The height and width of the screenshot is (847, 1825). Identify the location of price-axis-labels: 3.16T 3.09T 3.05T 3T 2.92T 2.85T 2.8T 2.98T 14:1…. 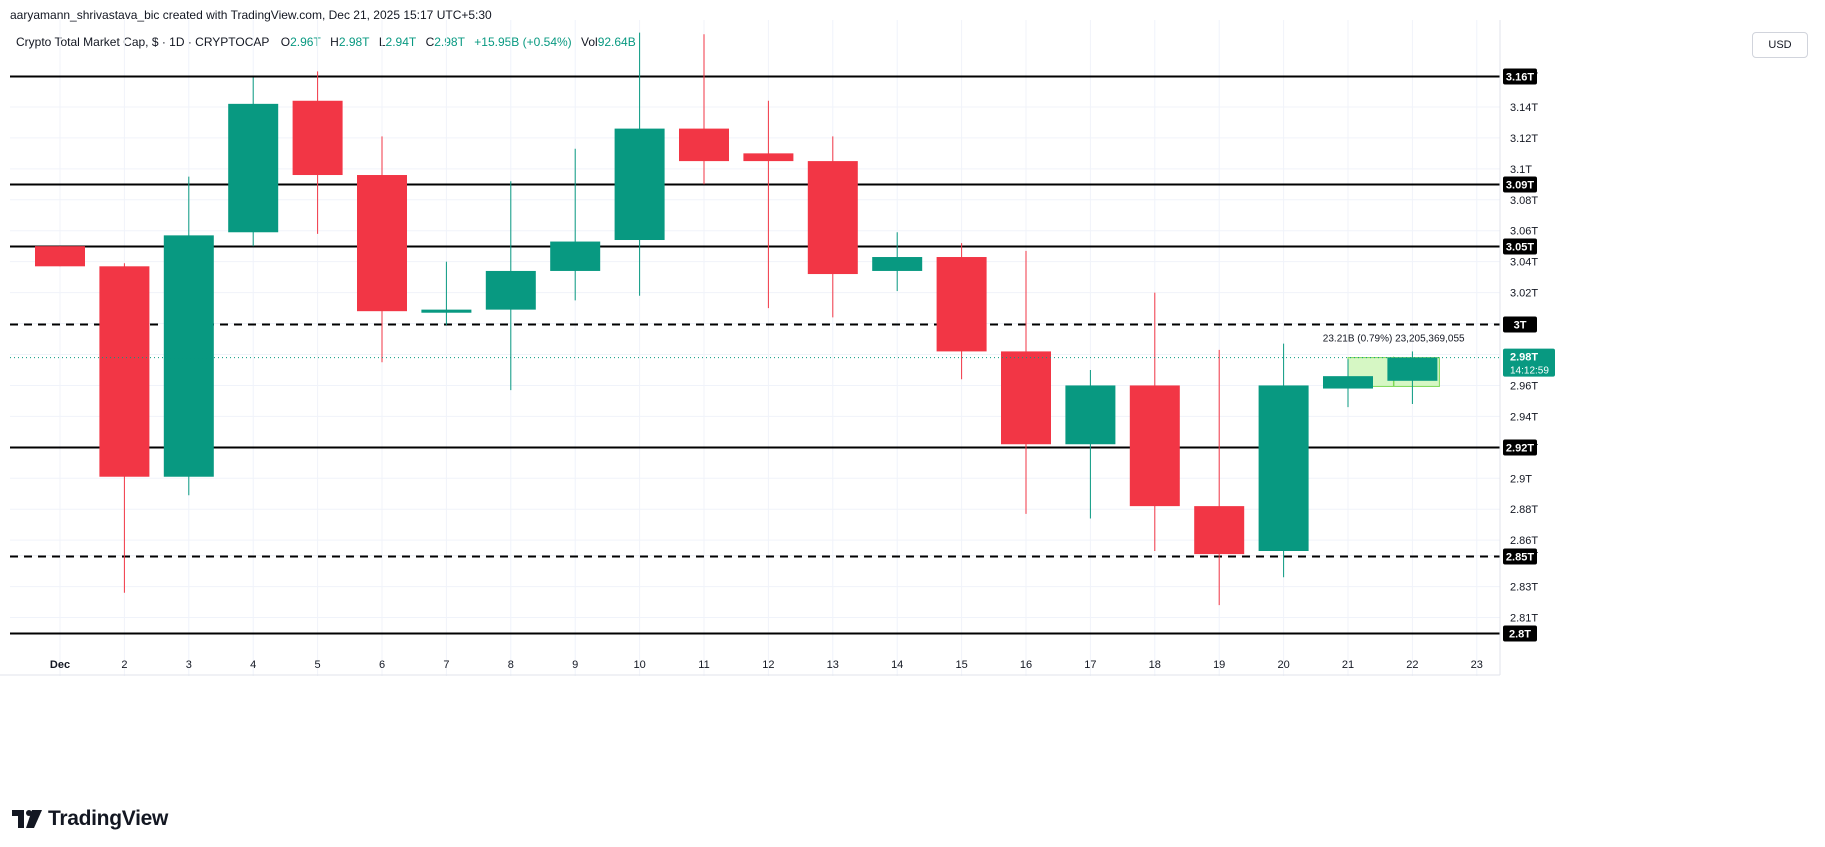
(1529, 355).